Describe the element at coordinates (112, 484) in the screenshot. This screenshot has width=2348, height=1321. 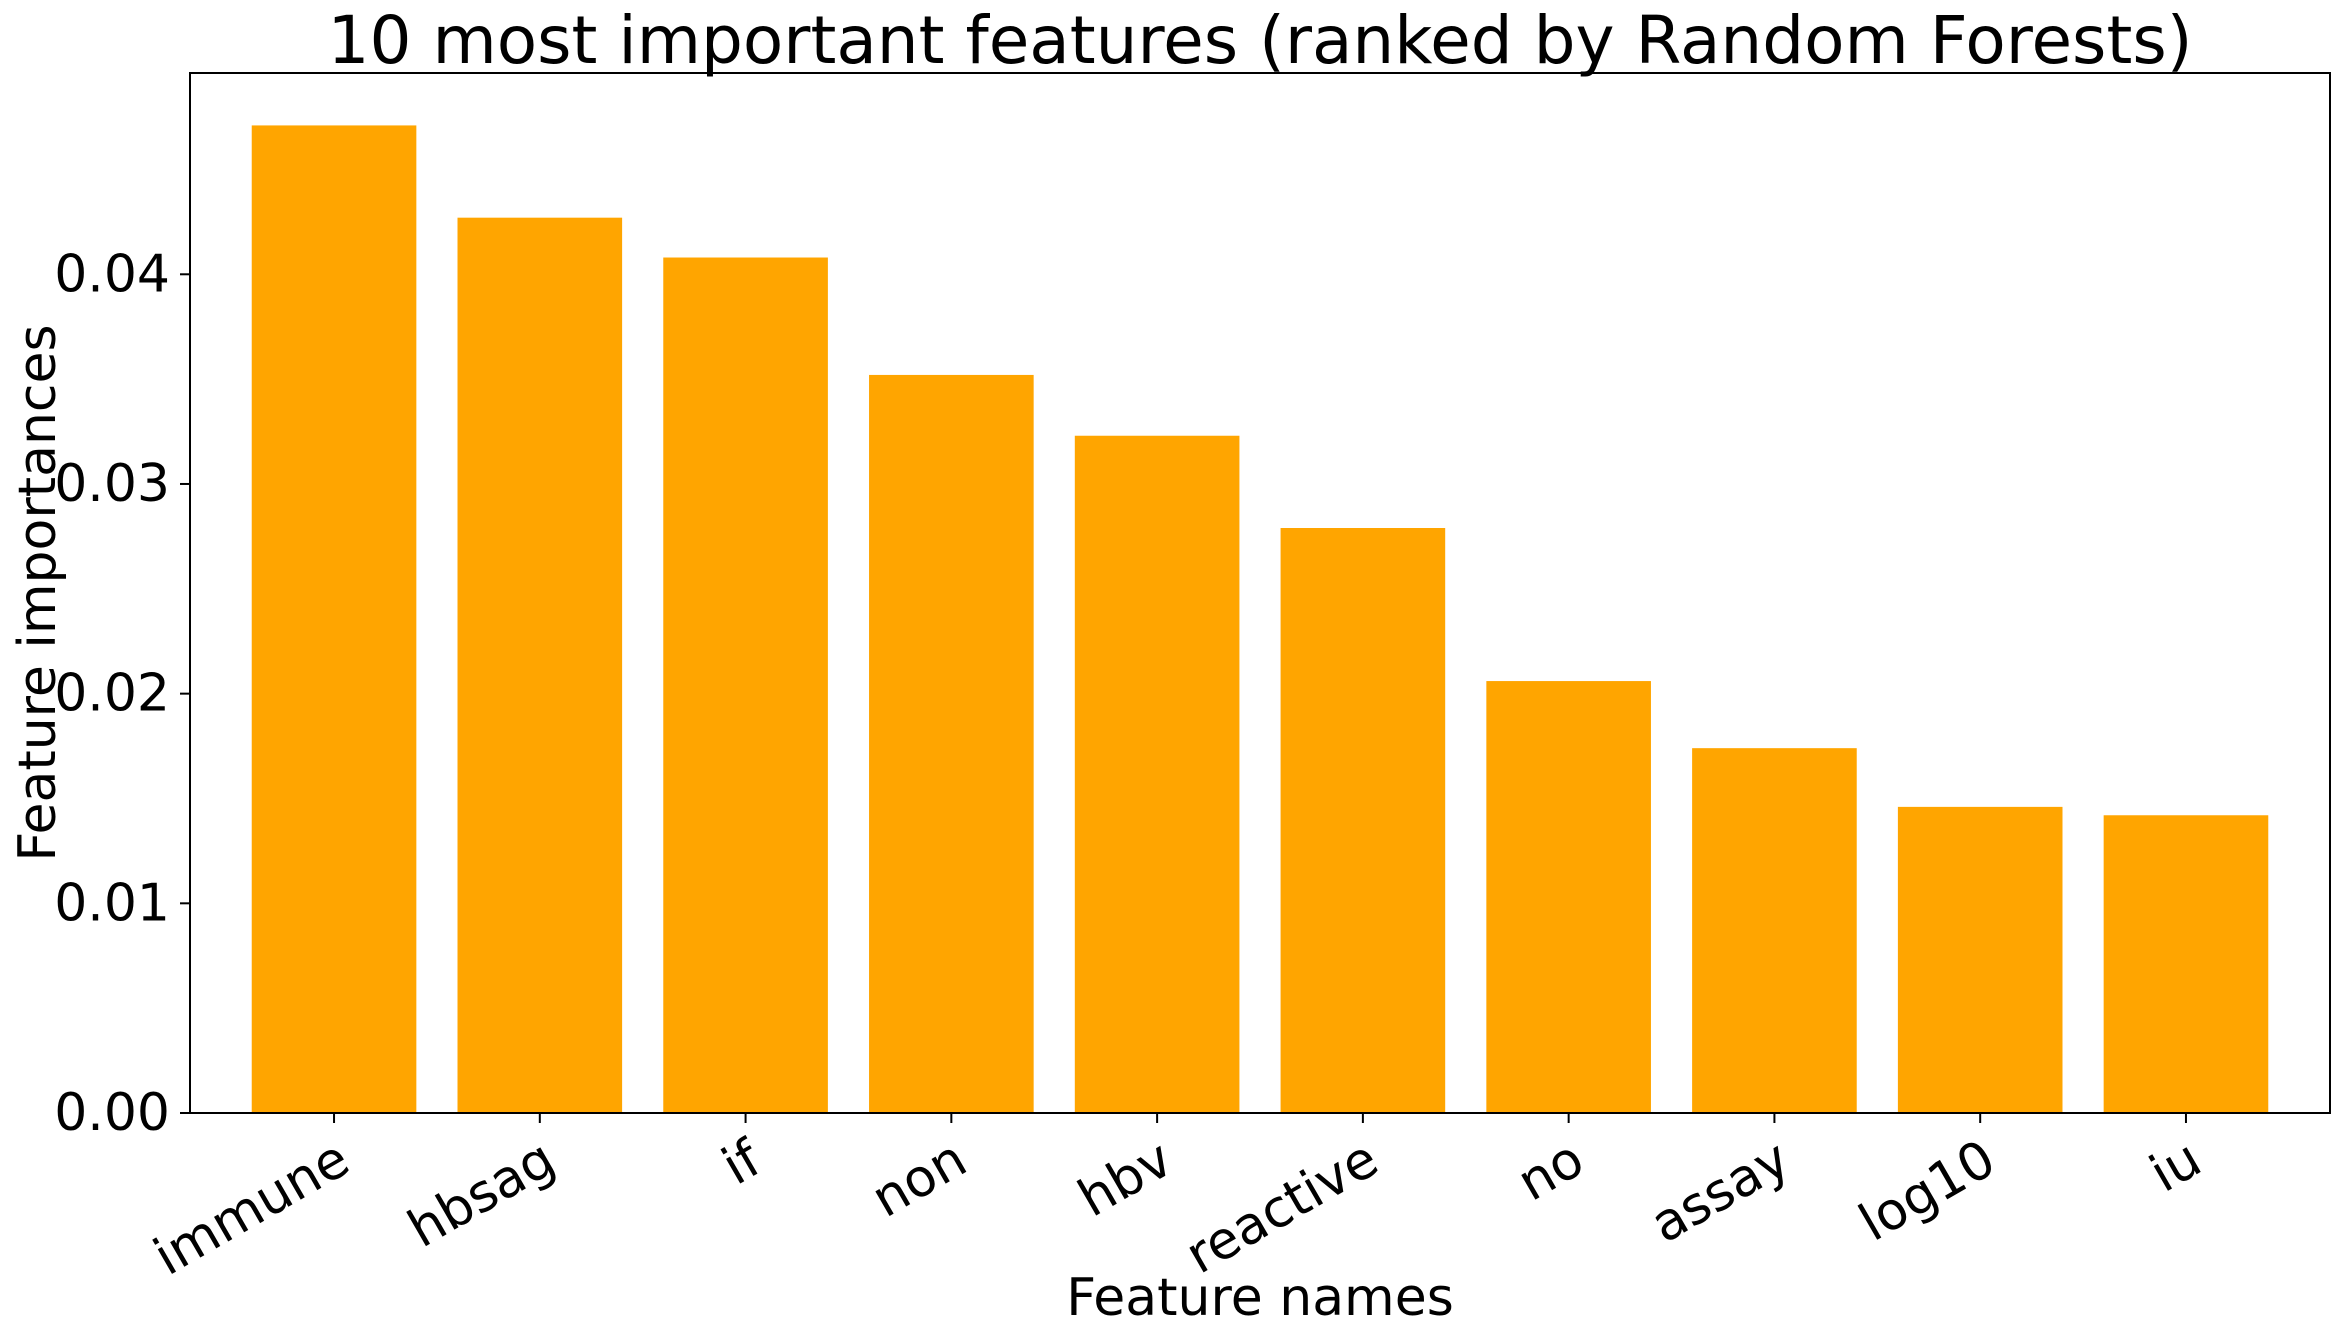
I see `y-tick-label: 0.03` at that location.